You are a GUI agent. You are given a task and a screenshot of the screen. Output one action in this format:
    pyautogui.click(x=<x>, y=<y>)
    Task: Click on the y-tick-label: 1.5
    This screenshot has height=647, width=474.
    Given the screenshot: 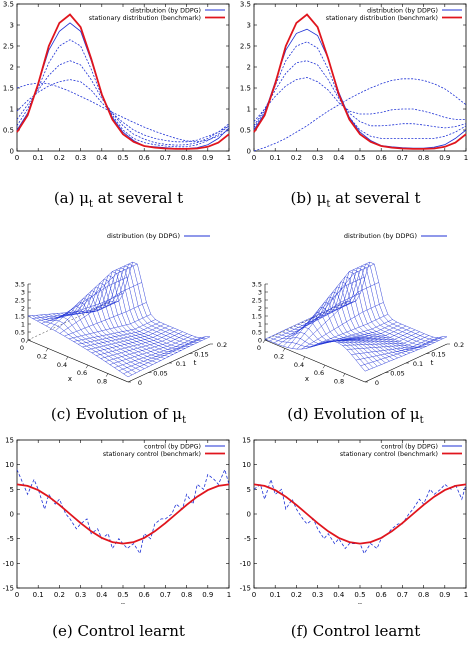 What is the action you would take?
    pyautogui.click(x=245, y=89)
    